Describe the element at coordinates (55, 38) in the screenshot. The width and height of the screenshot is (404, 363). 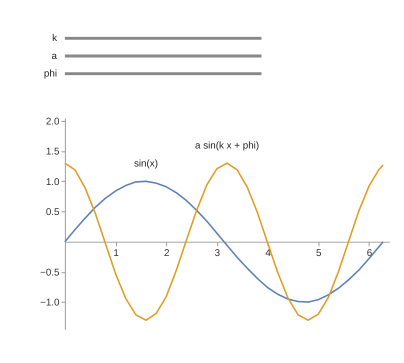
I see `text: k` at that location.